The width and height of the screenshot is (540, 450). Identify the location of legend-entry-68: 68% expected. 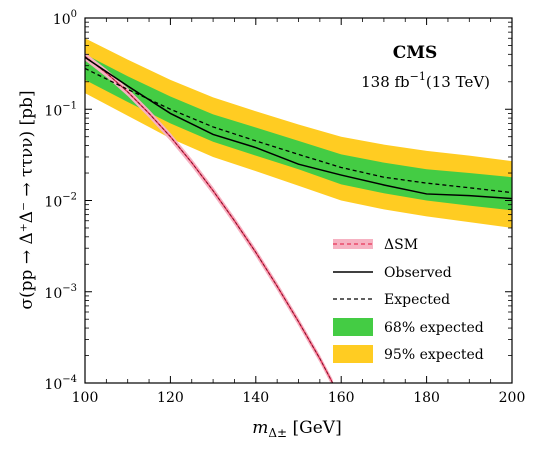
(408, 327).